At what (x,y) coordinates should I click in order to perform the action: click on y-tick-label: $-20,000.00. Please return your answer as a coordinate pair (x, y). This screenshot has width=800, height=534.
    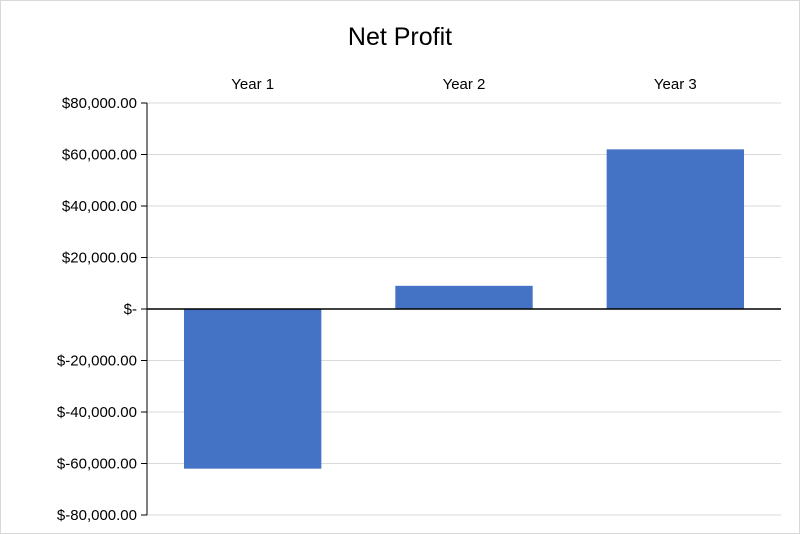
    Looking at the image, I should click on (97, 361).